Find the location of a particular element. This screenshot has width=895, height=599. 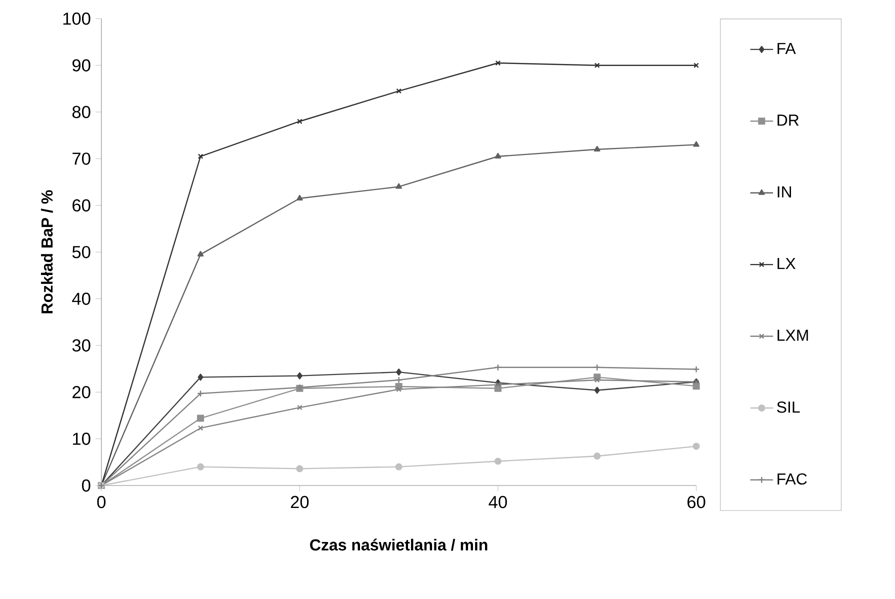

x-axis-title: Czas naświetlania / min is located at coordinates (399, 544).